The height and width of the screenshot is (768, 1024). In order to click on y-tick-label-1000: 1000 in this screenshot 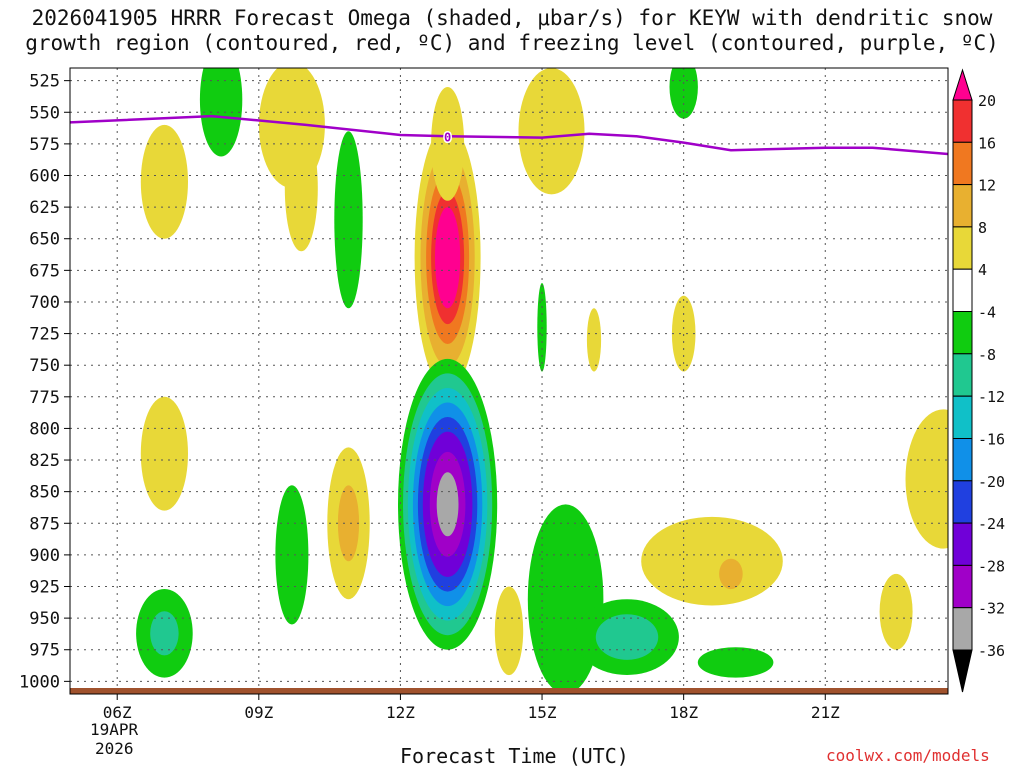, I will do `click(39, 682)`.